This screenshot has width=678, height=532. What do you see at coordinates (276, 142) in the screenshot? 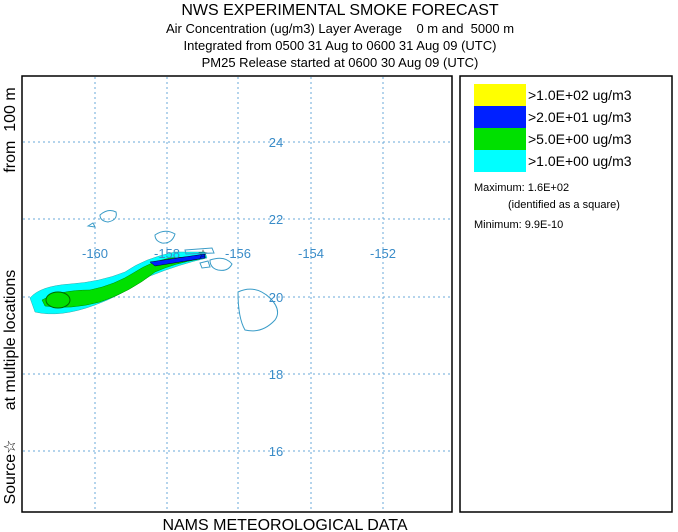
I see `latitude-label: 24` at bounding box center [276, 142].